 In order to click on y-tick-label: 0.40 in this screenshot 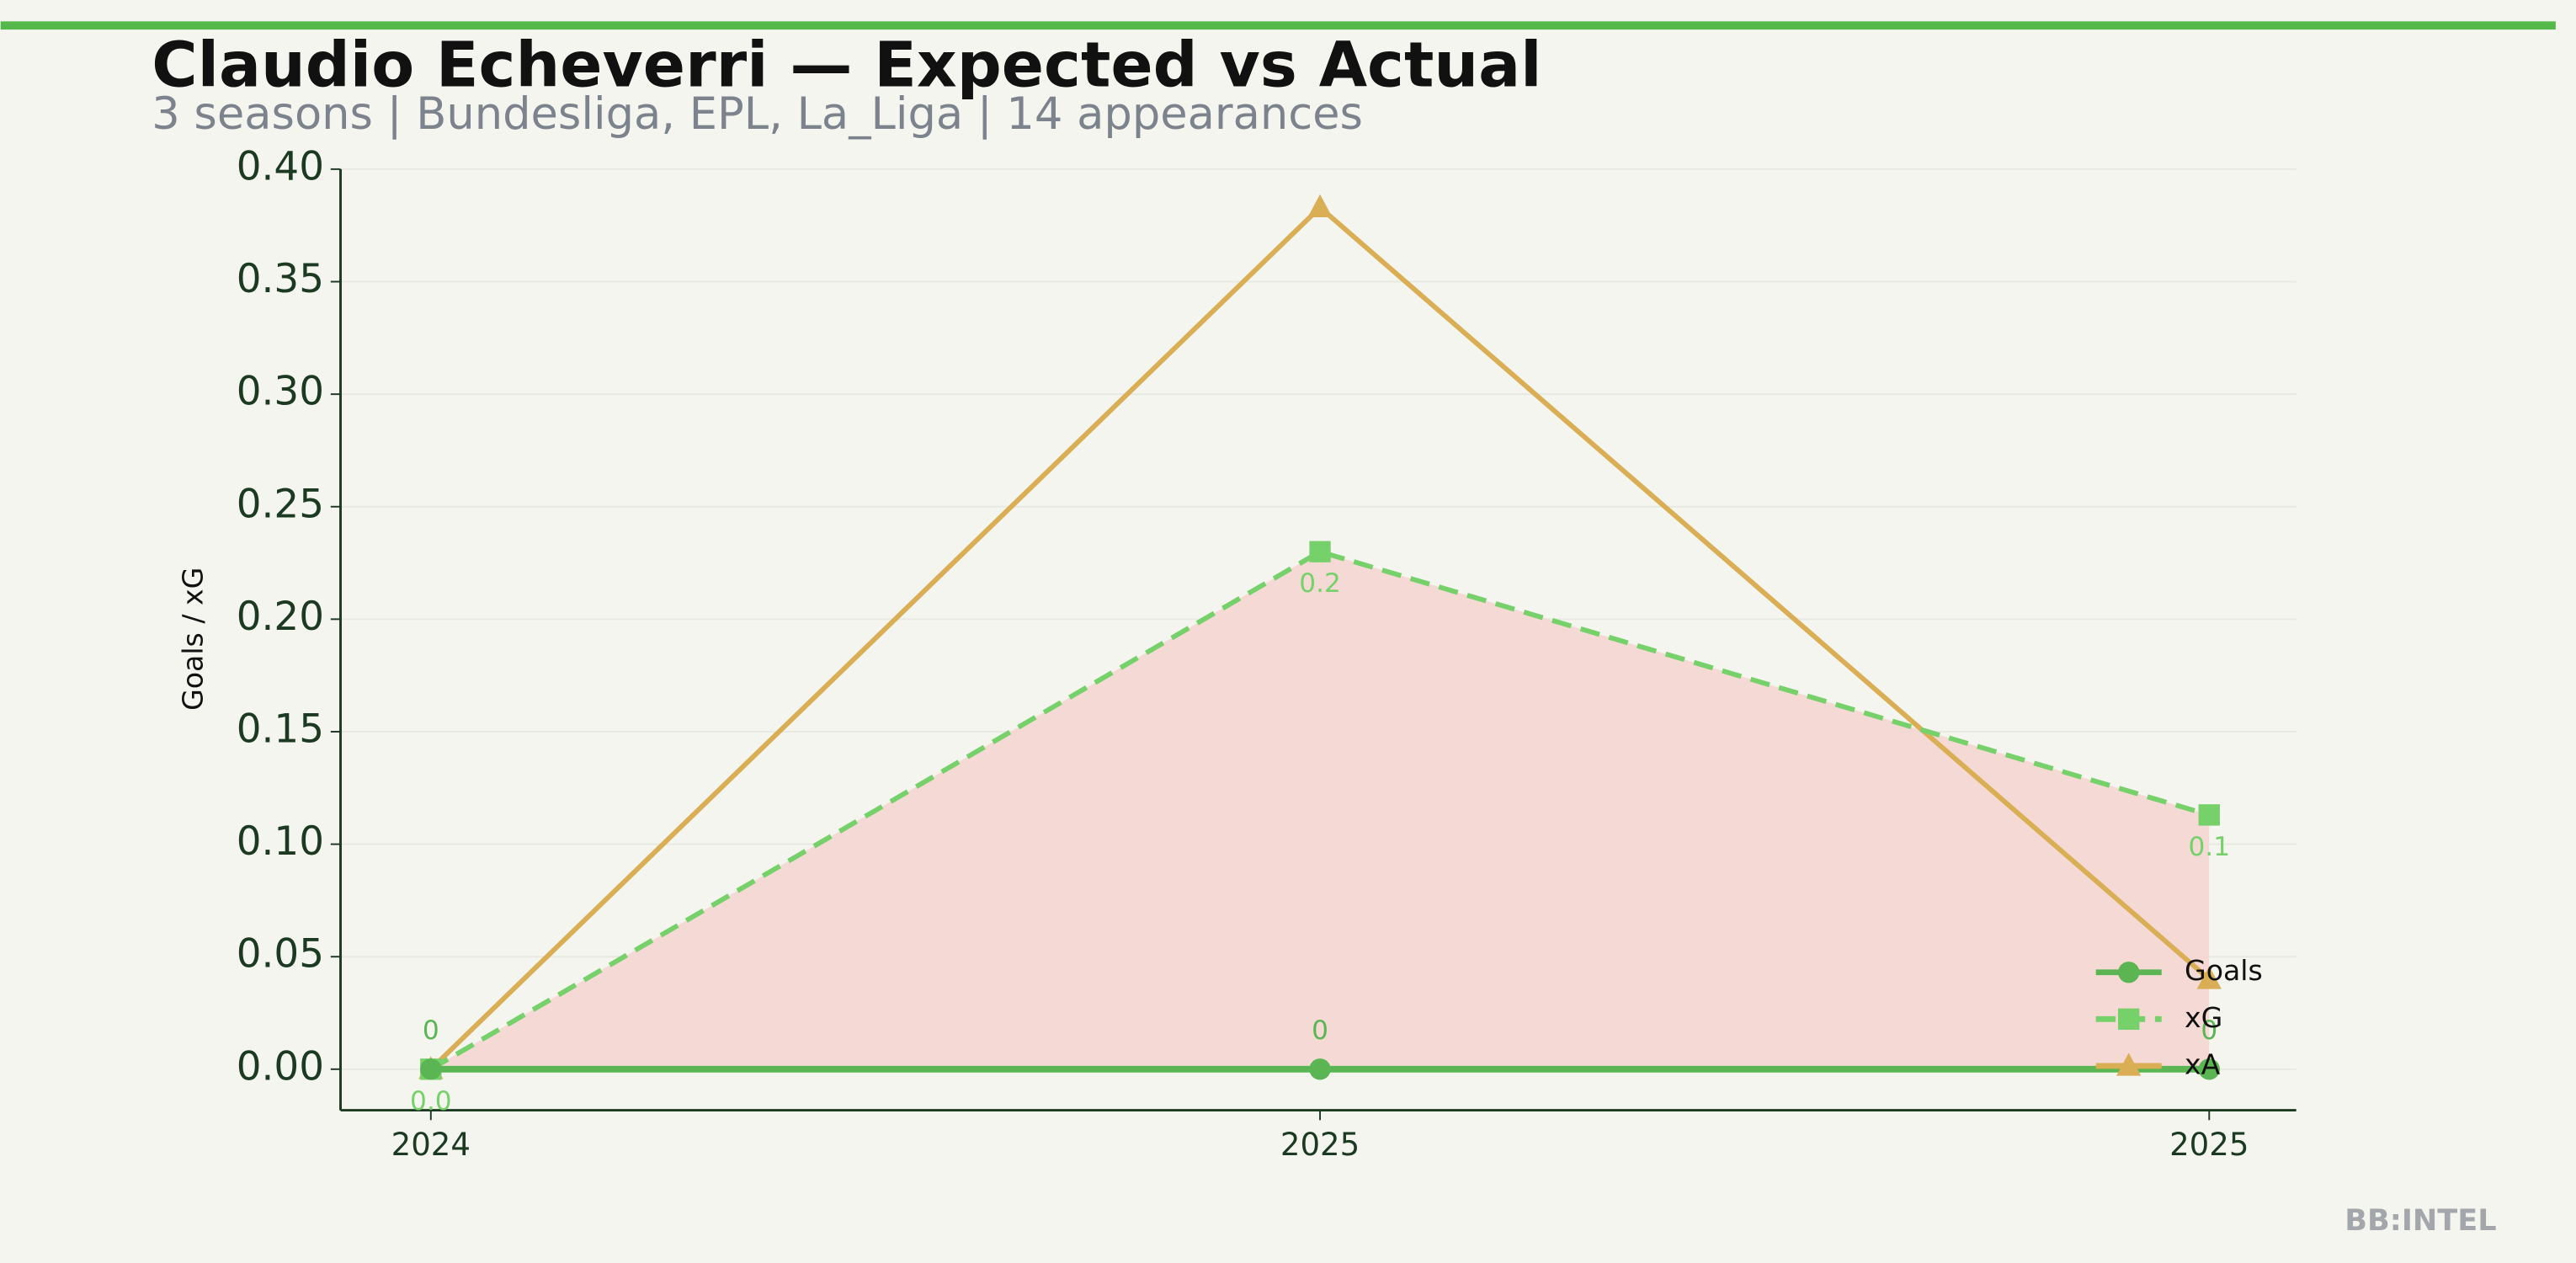, I will do `click(281, 166)`.